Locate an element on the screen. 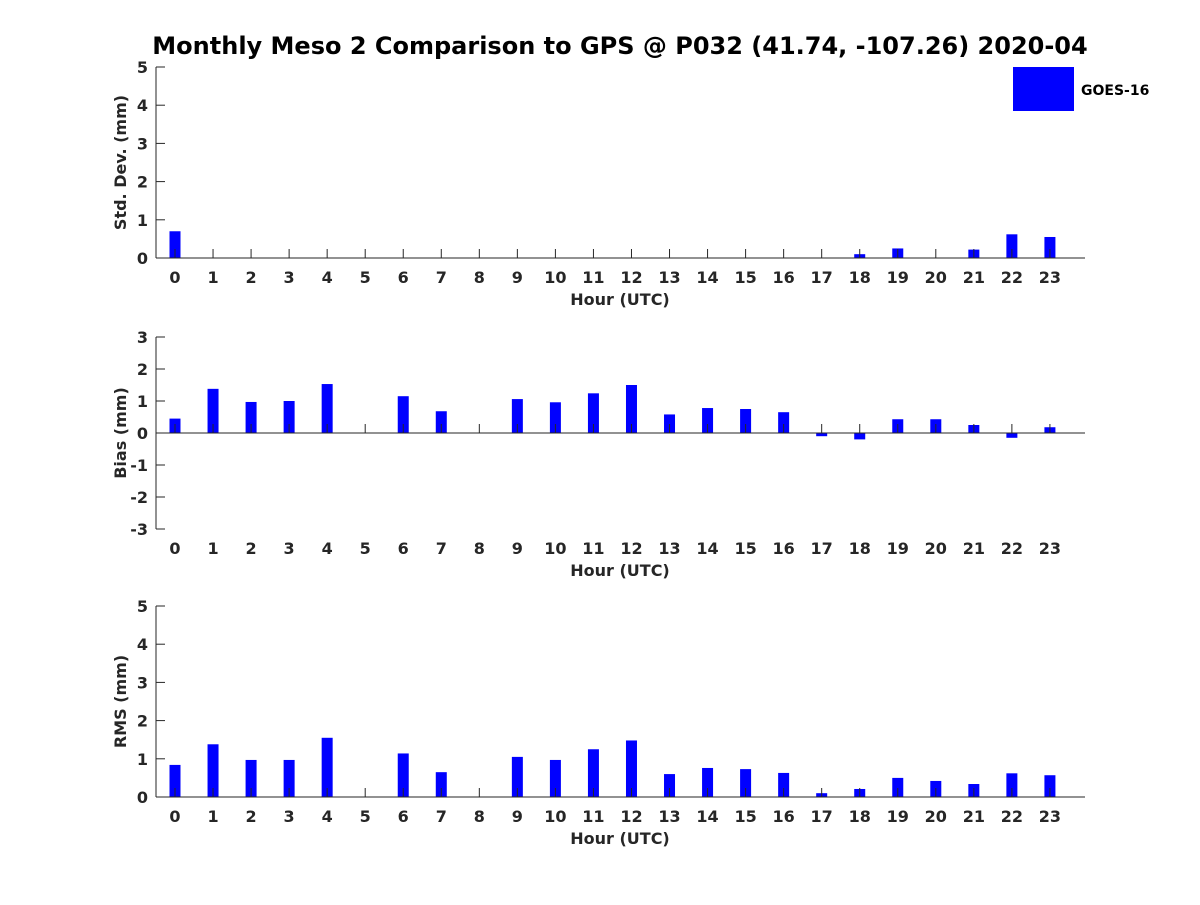 The image size is (1200, 905). panel-3-x-tick-label-22: 22 is located at coordinates (1012, 816).